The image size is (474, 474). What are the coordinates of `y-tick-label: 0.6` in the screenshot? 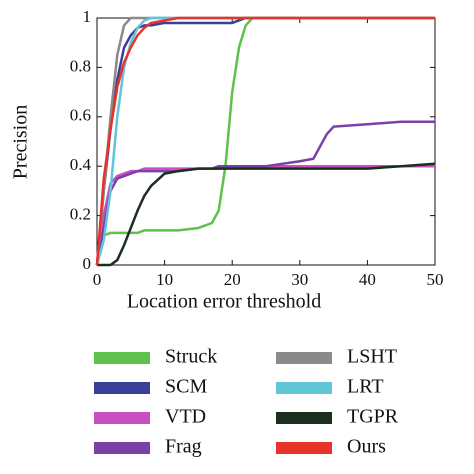 It's located at (80, 115).